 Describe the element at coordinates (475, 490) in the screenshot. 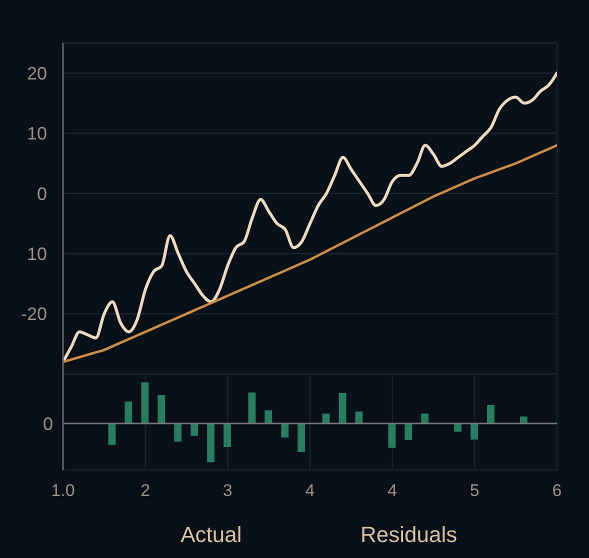

I see `x-tick-label: 5` at that location.